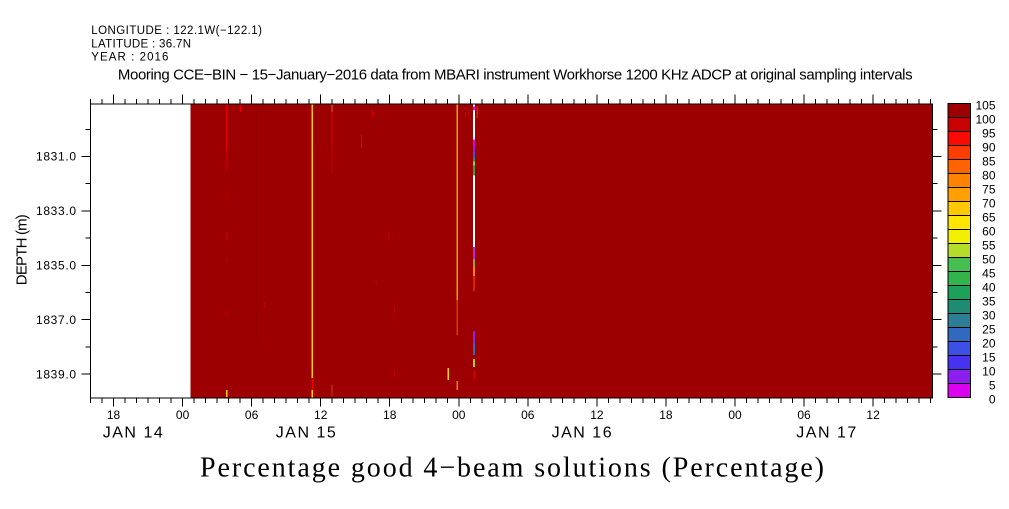  What do you see at coordinates (129, 58) in the screenshot?
I see `svg-text: YEAR : 2016` at bounding box center [129, 58].